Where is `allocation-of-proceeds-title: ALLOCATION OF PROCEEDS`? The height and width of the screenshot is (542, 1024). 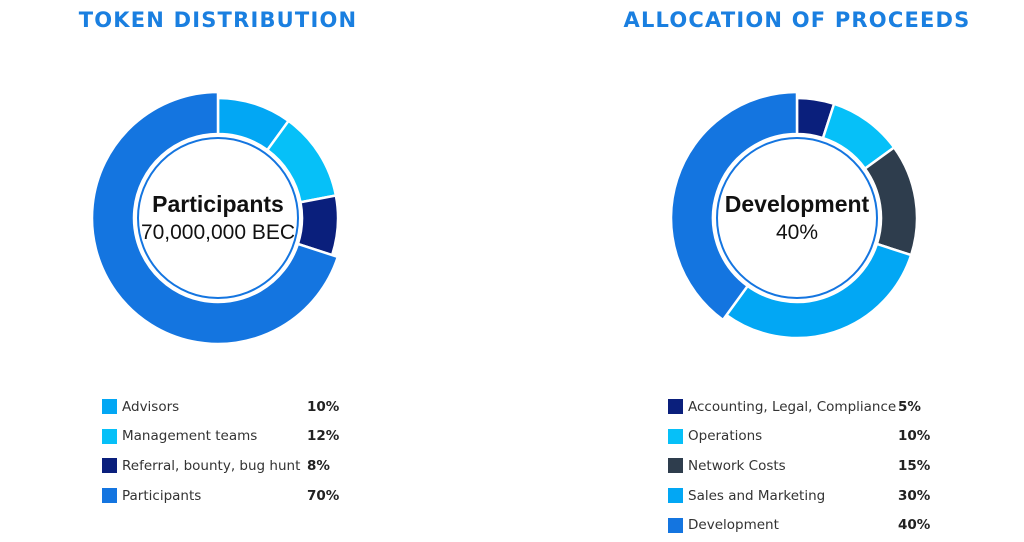 allocation-of-proceeds-title: ALLOCATION OF PROCEEDS is located at coordinates (797, 20).